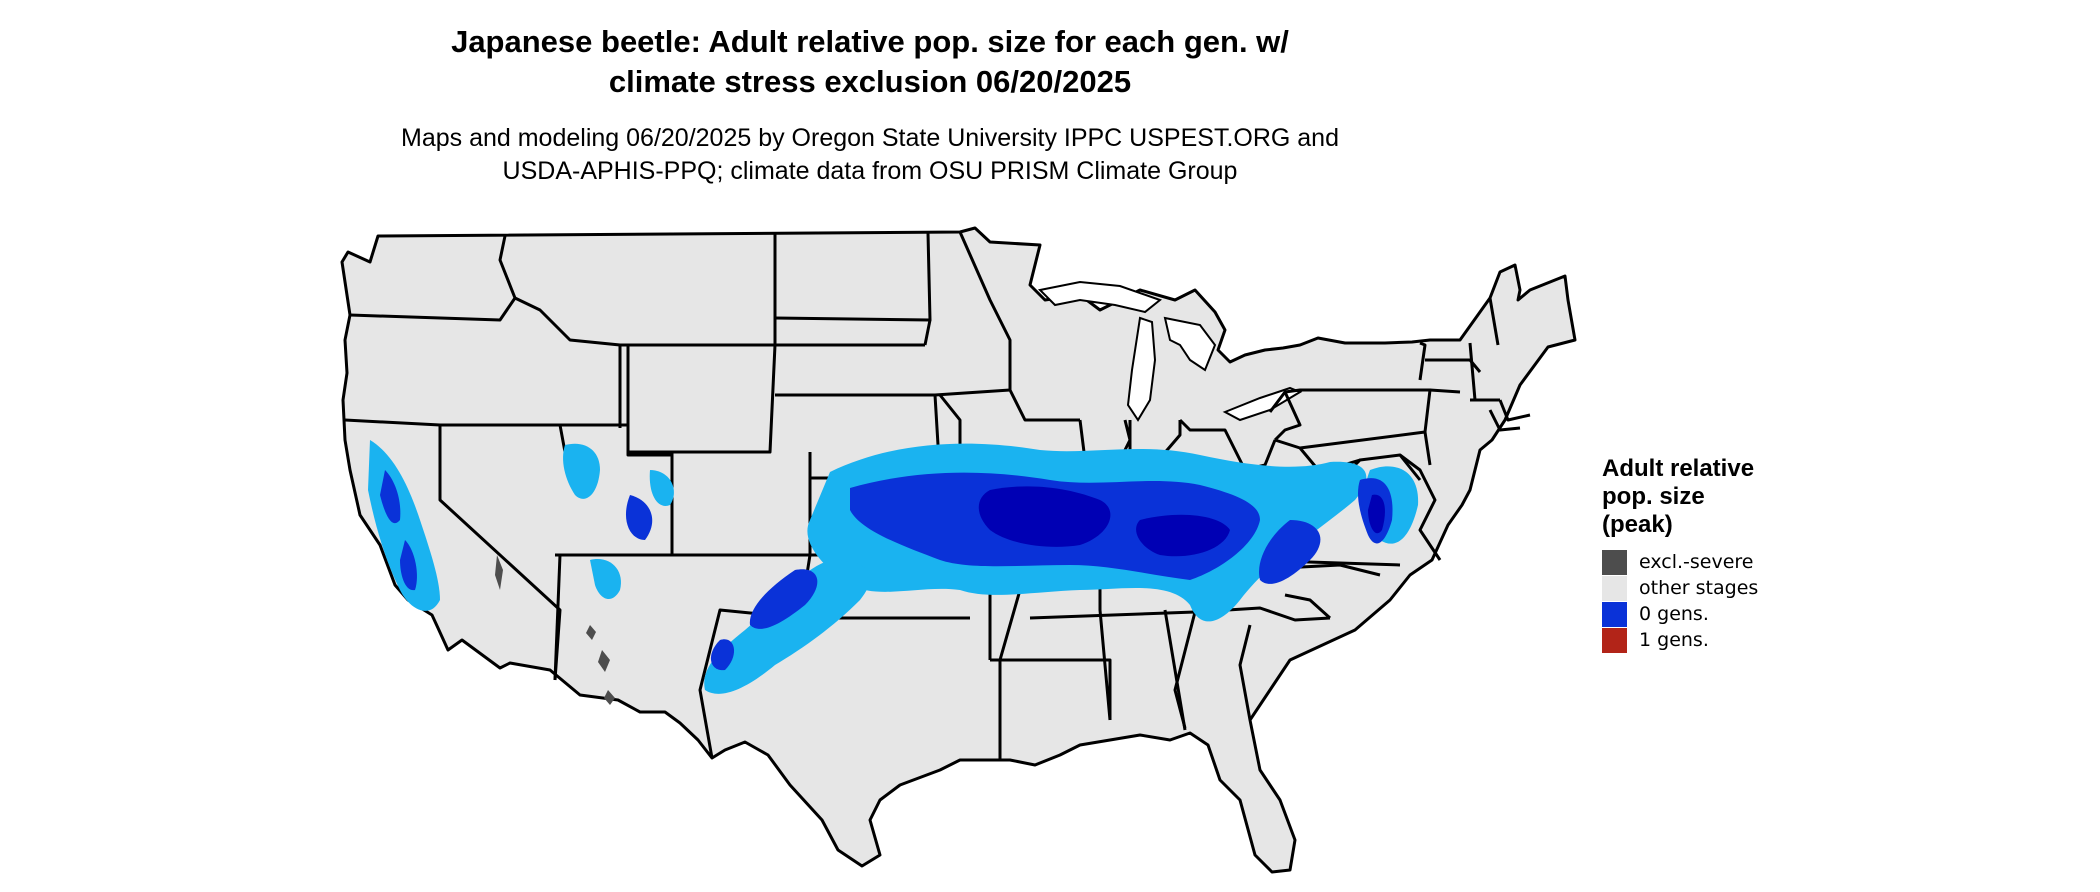 The width and height of the screenshot is (2100, 892). I want to click on legend-title-line-2: pop. size, so click(1653, 496).